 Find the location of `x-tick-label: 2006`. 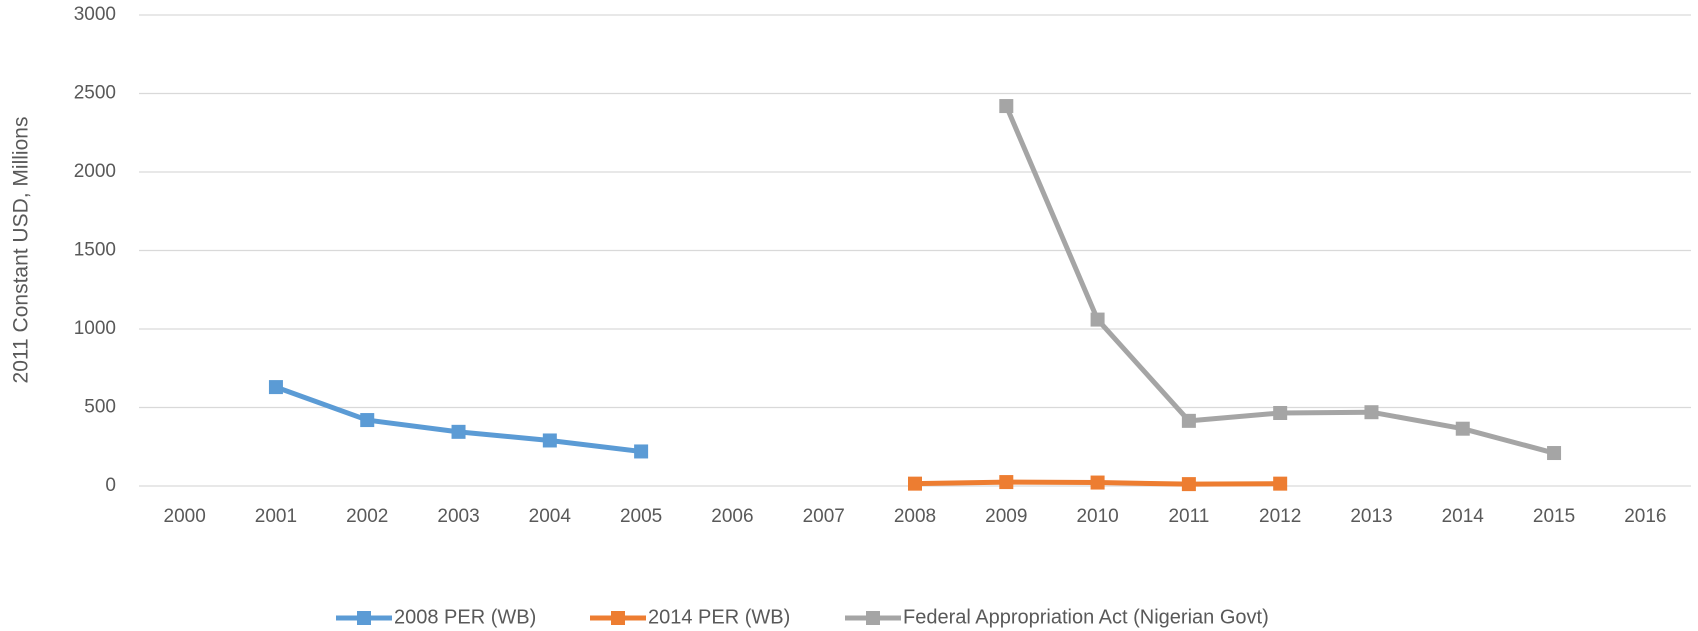

x-tick-label: 2006 is located at coordinates (732, 516).